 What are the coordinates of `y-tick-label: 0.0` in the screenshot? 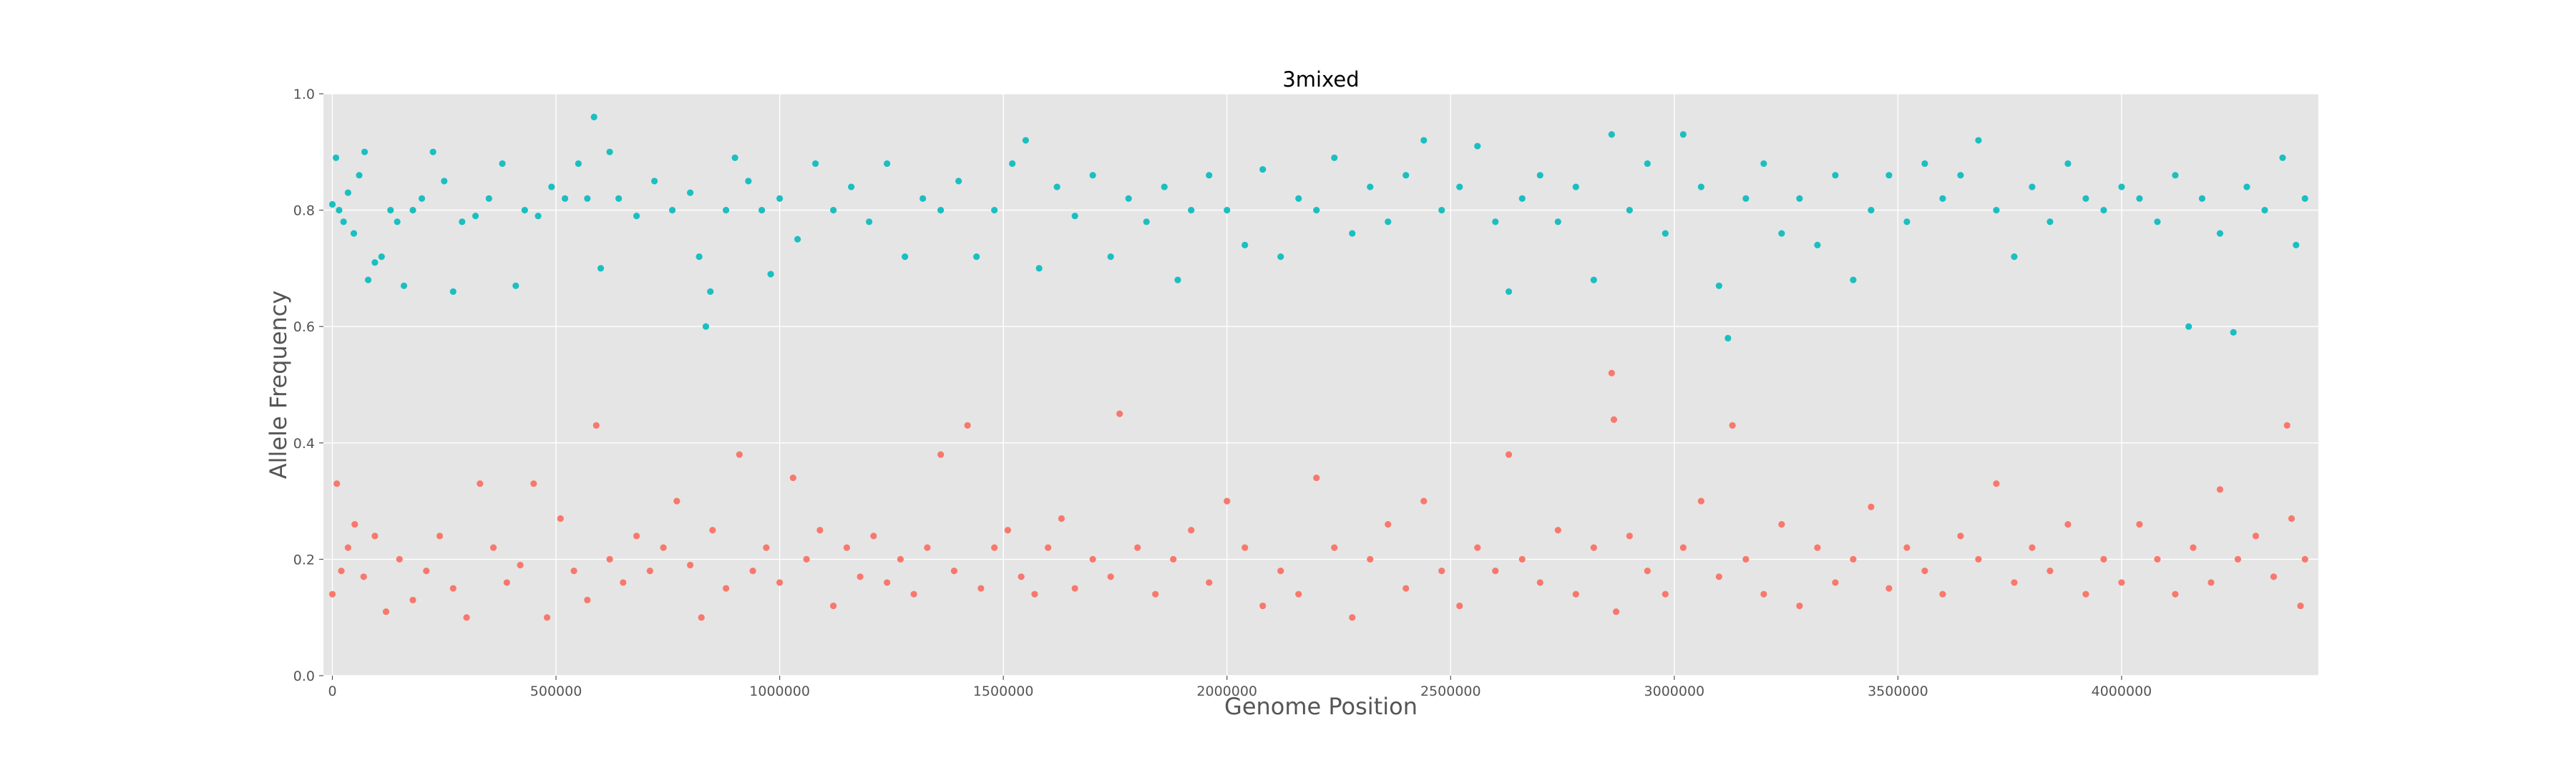 It's located at (304, 676).